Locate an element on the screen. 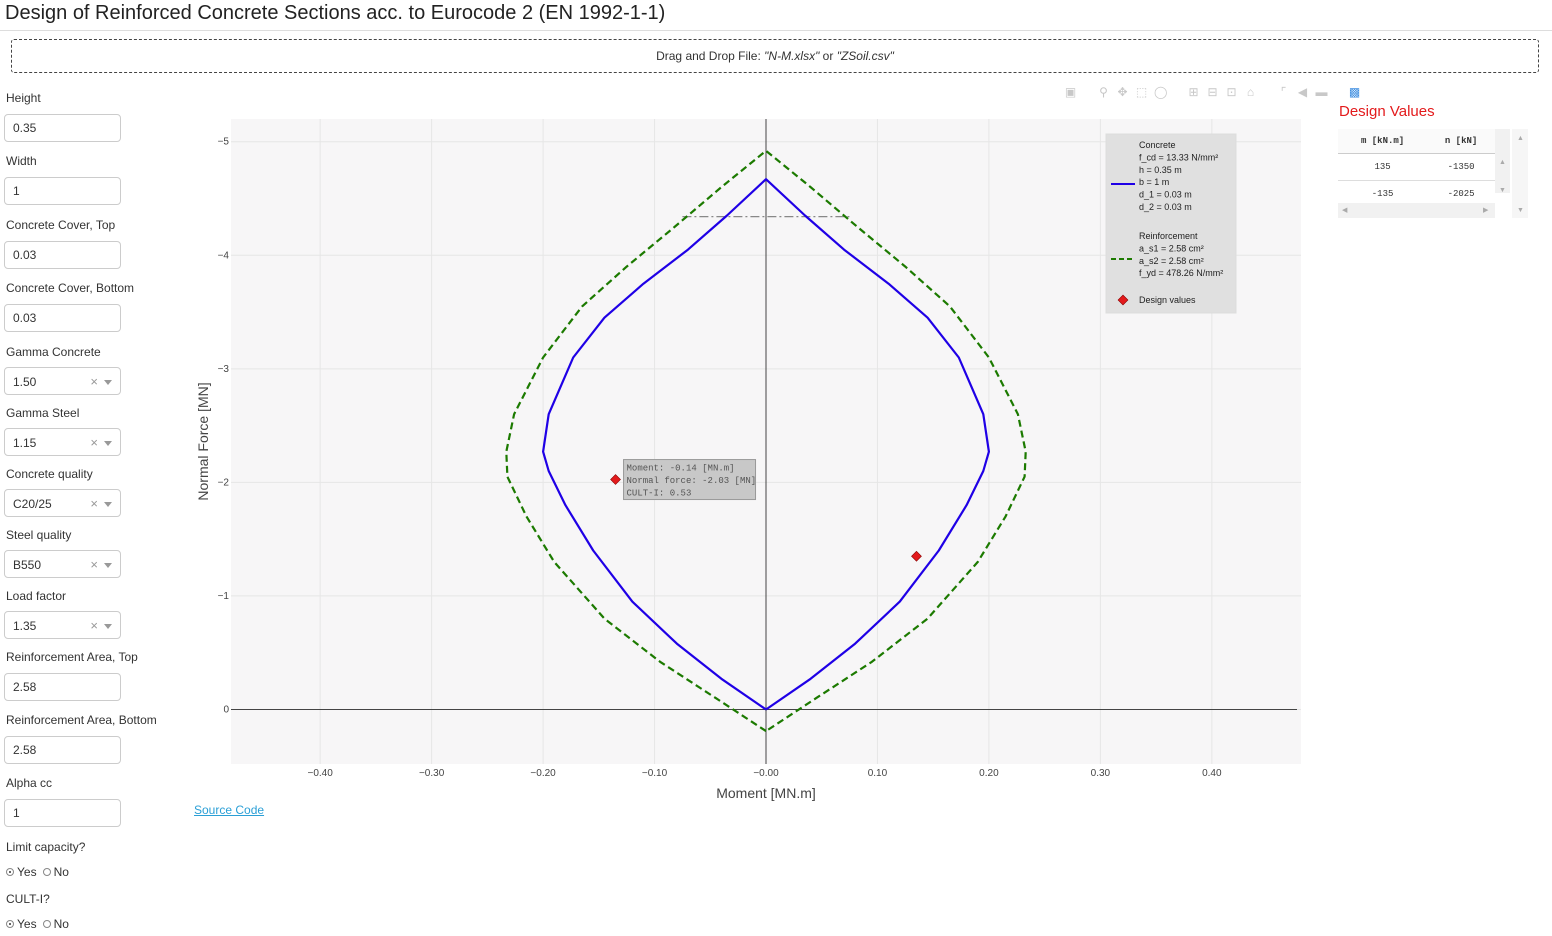 The width and height of the screenshot is (1552, 936). gamma-concrete-value: 1.50 is located at coordinates (25, 382).